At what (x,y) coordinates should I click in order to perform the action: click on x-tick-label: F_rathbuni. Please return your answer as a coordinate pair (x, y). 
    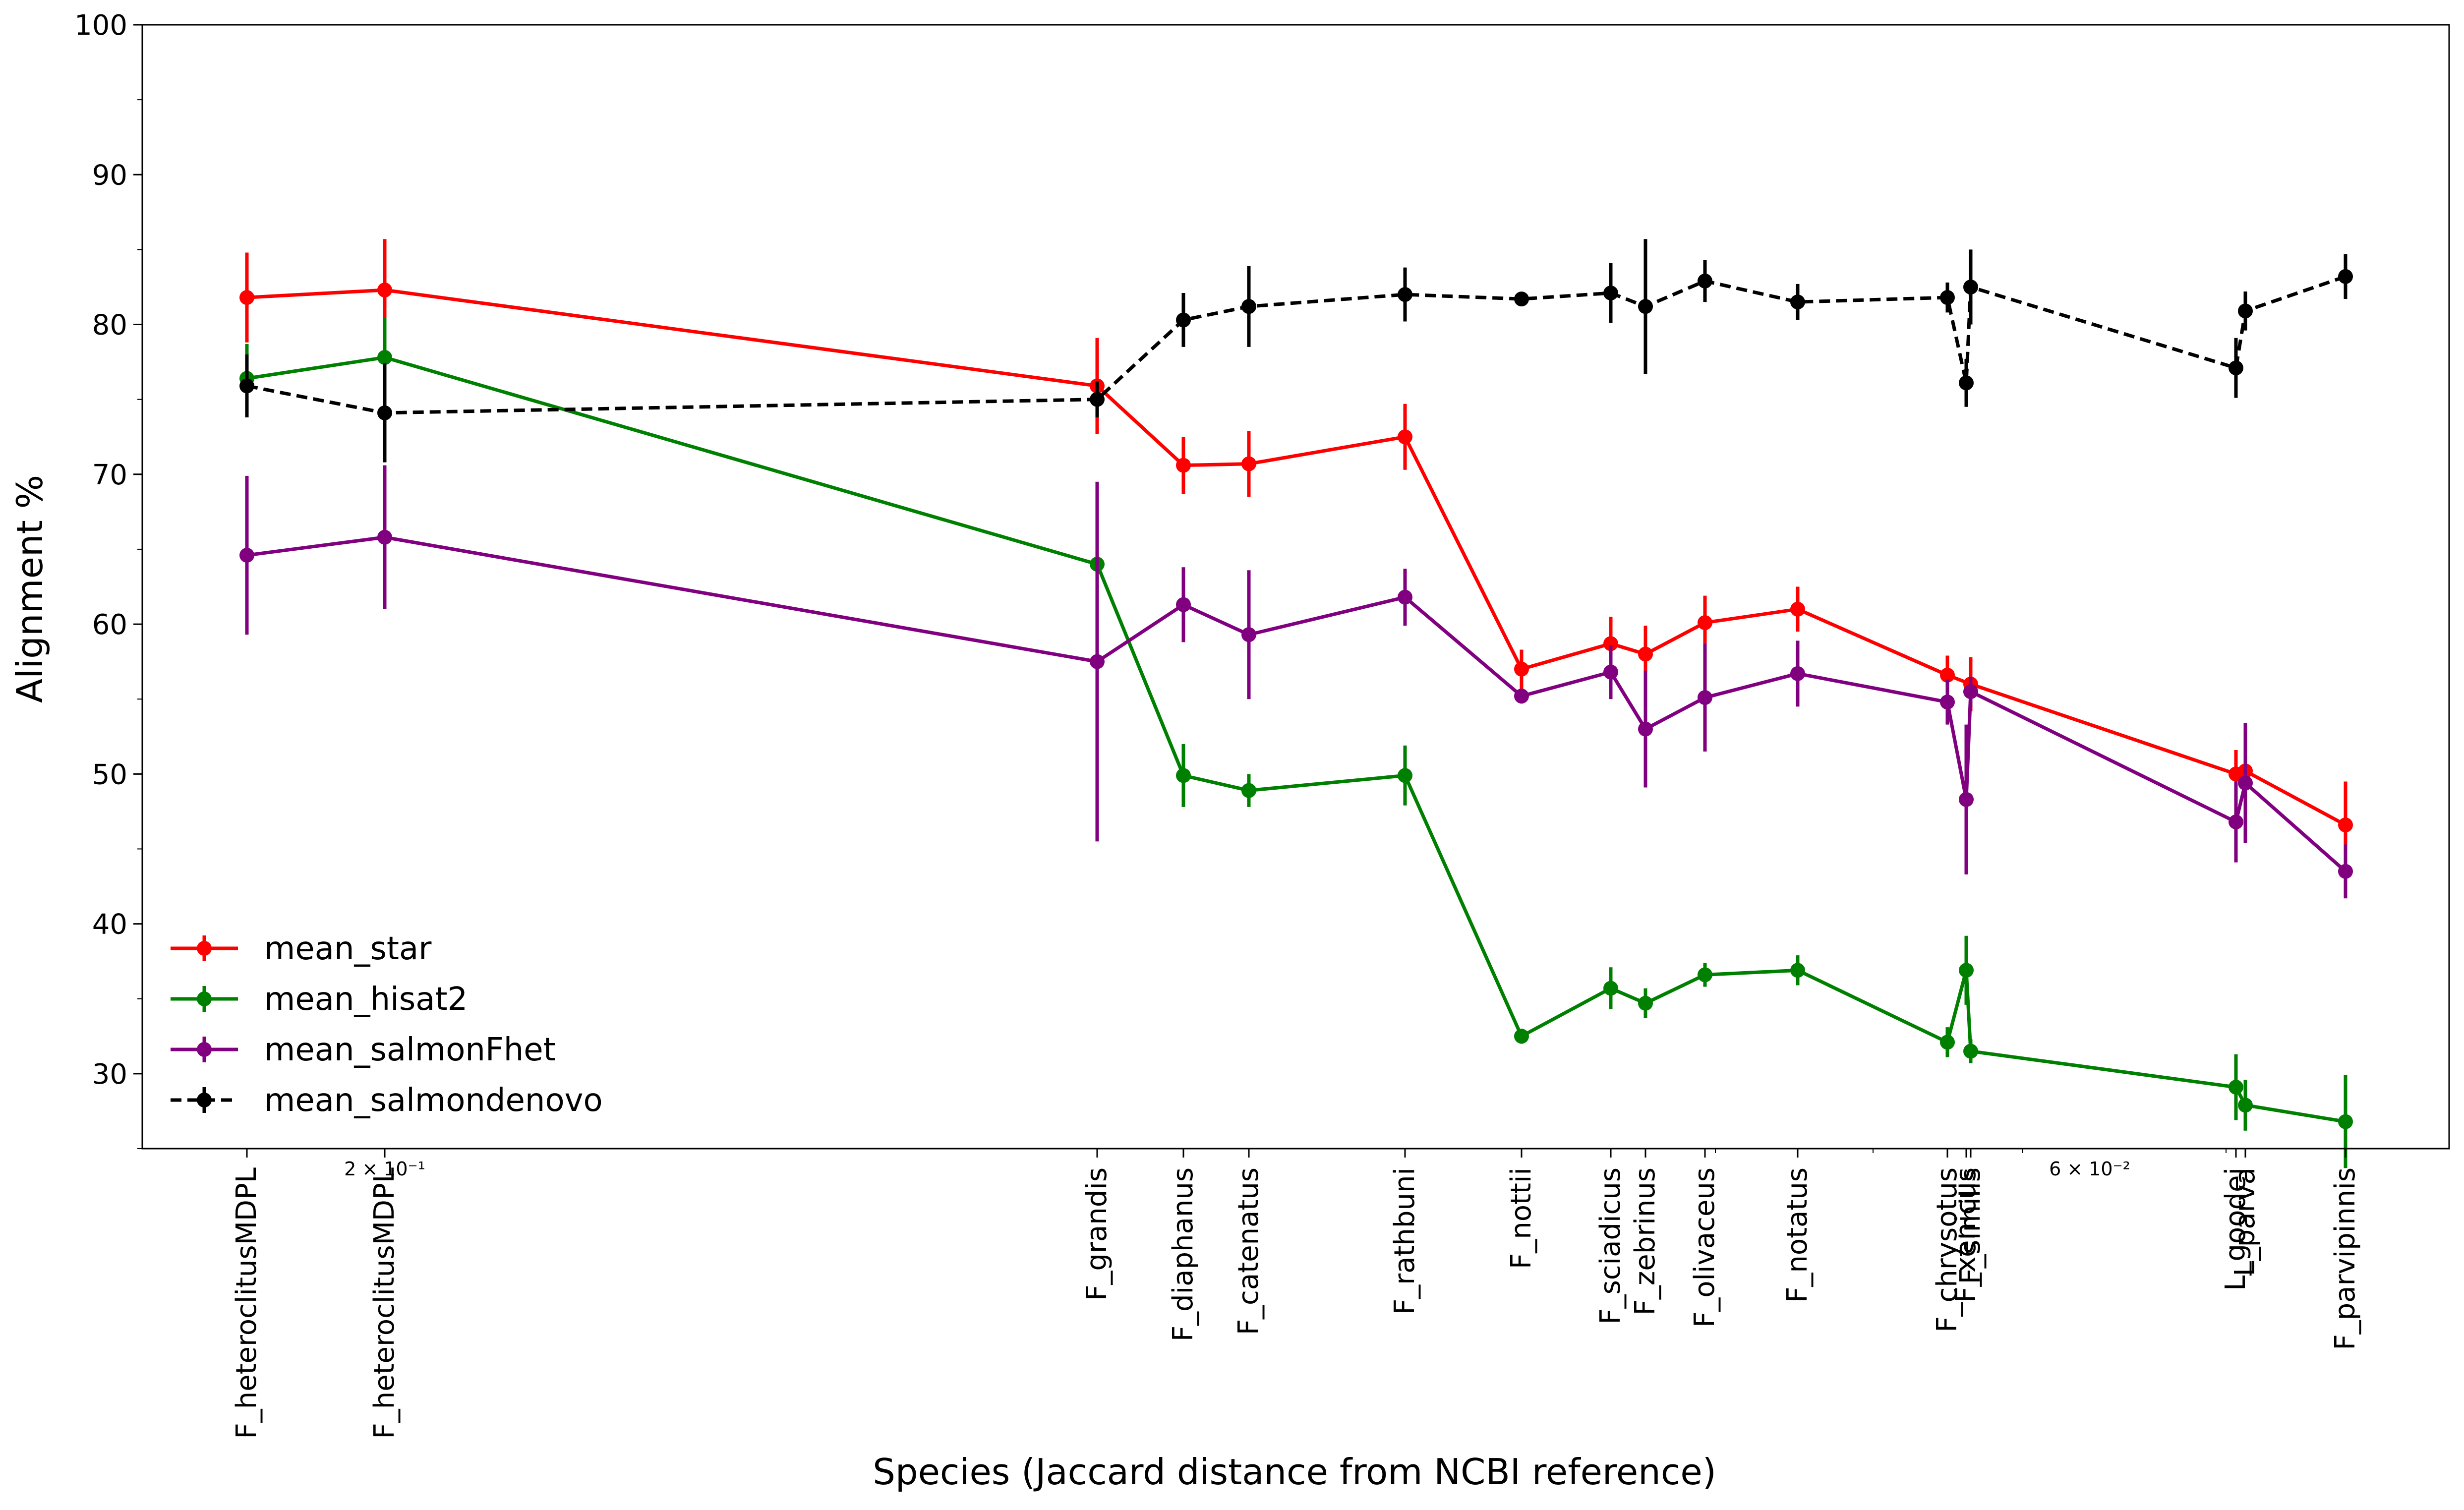
    Looking at the image, I should click on (1405, 1241).